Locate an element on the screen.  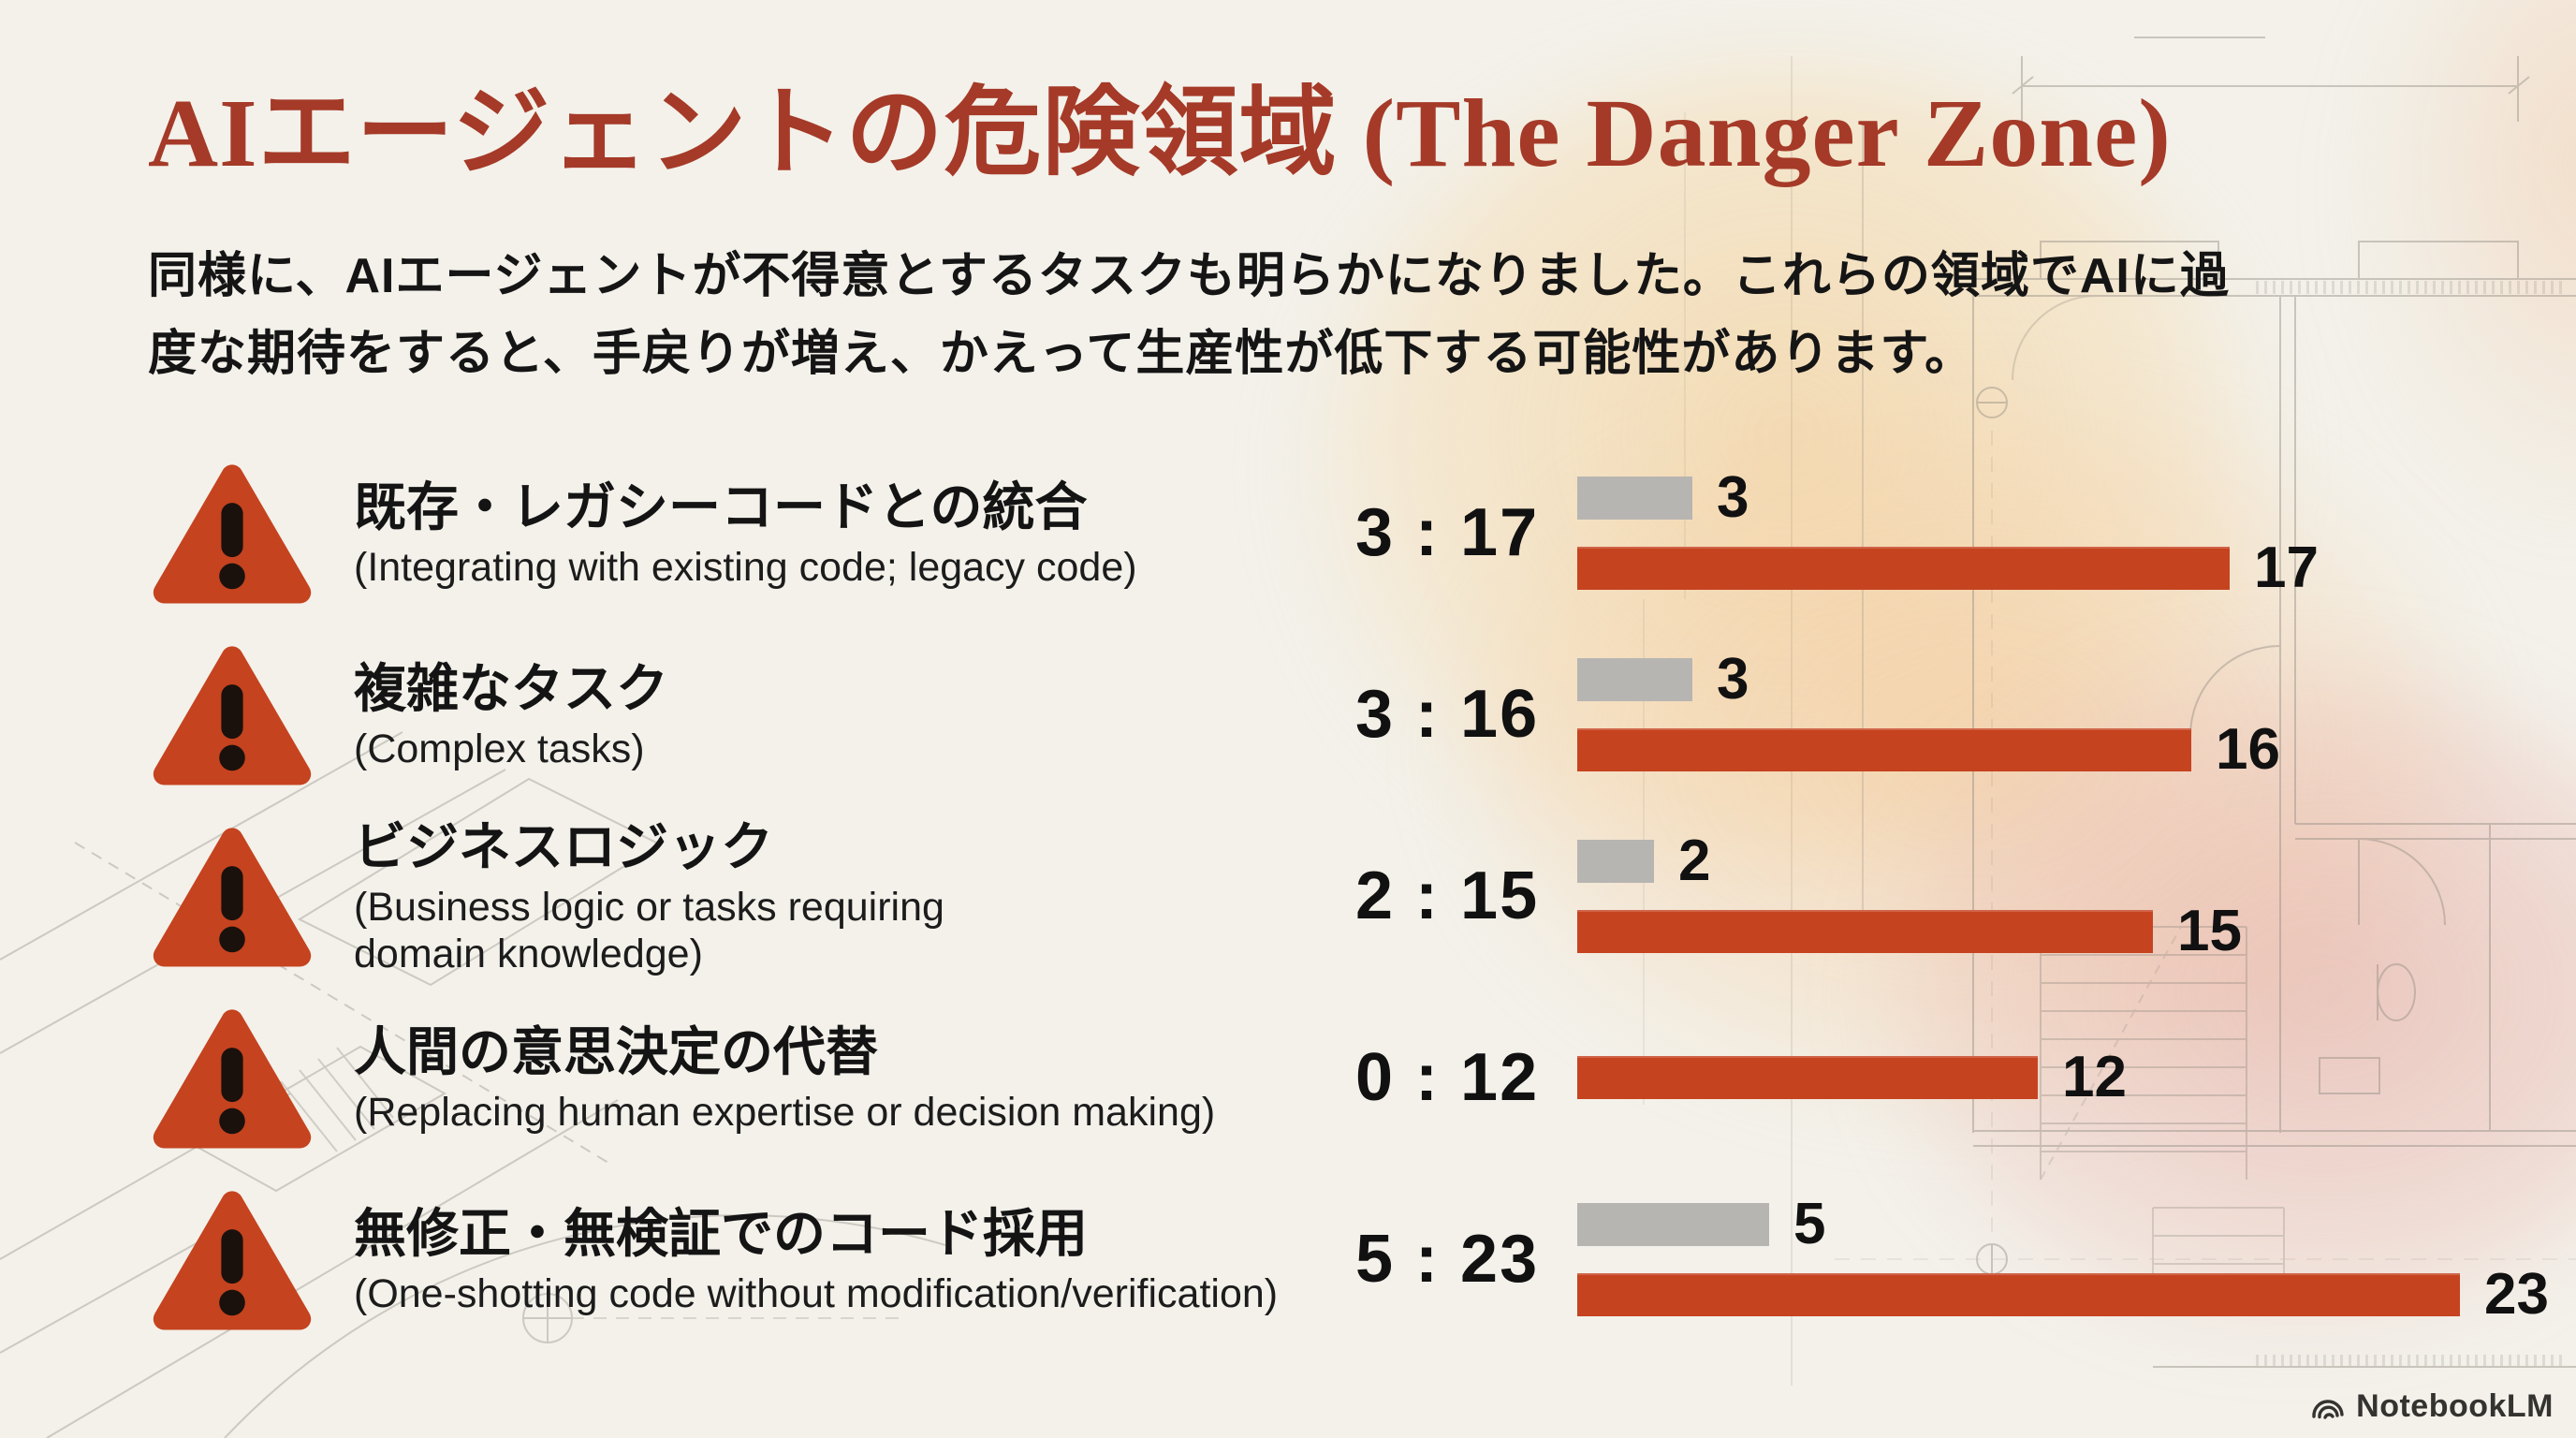
ratio-label: 3 : 16 is located at coordinates (1447, 715).